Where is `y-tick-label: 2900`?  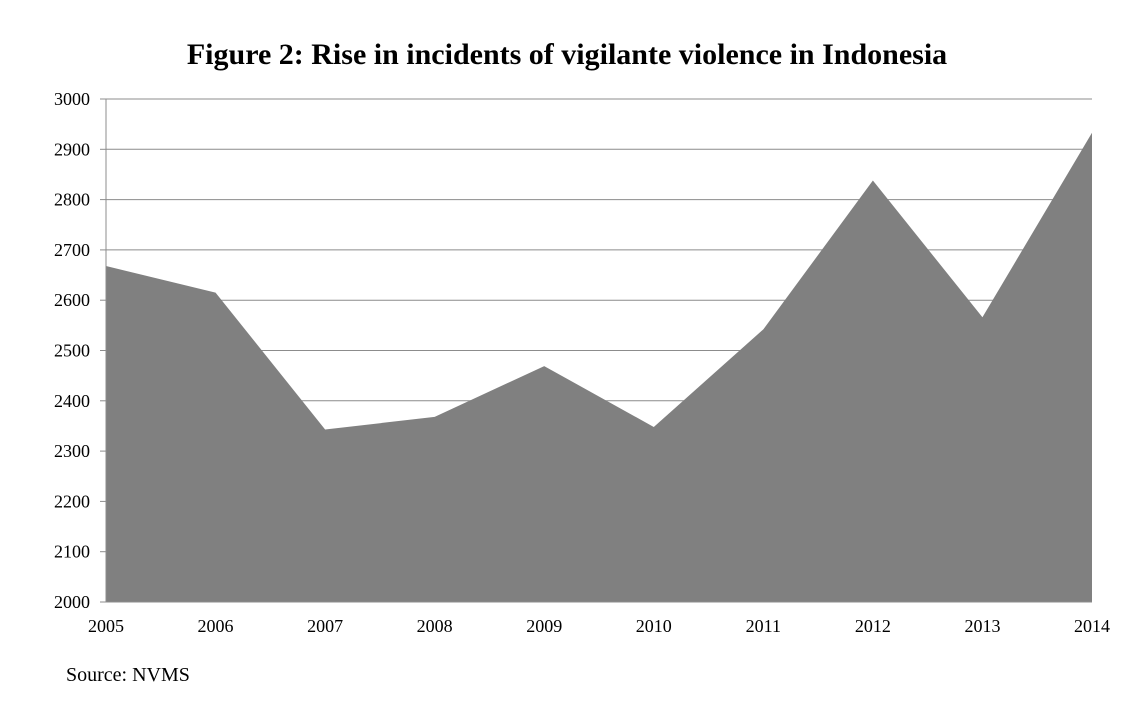 y-tick-label: 2900 is located at coordinates (72, 149).